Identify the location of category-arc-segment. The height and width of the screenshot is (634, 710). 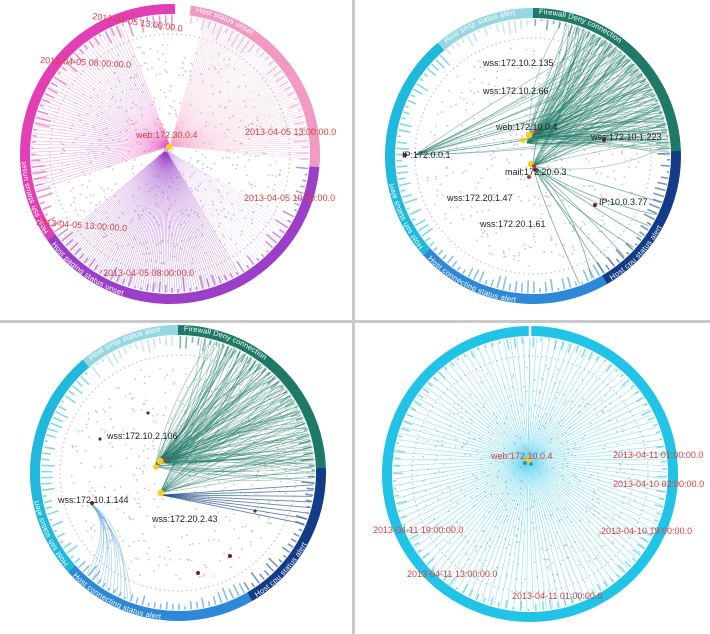
(641, 217).